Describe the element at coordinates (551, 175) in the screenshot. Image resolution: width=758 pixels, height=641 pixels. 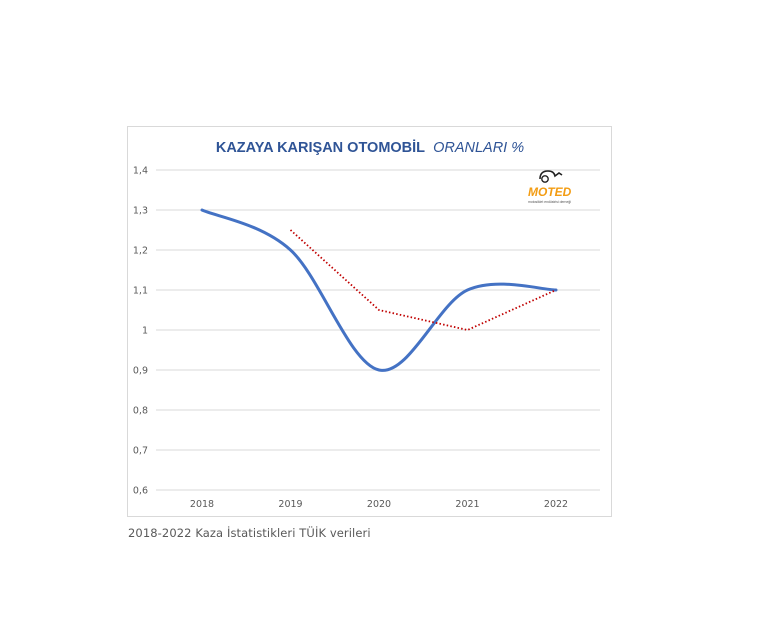
I see `helmet-icon` at that location.